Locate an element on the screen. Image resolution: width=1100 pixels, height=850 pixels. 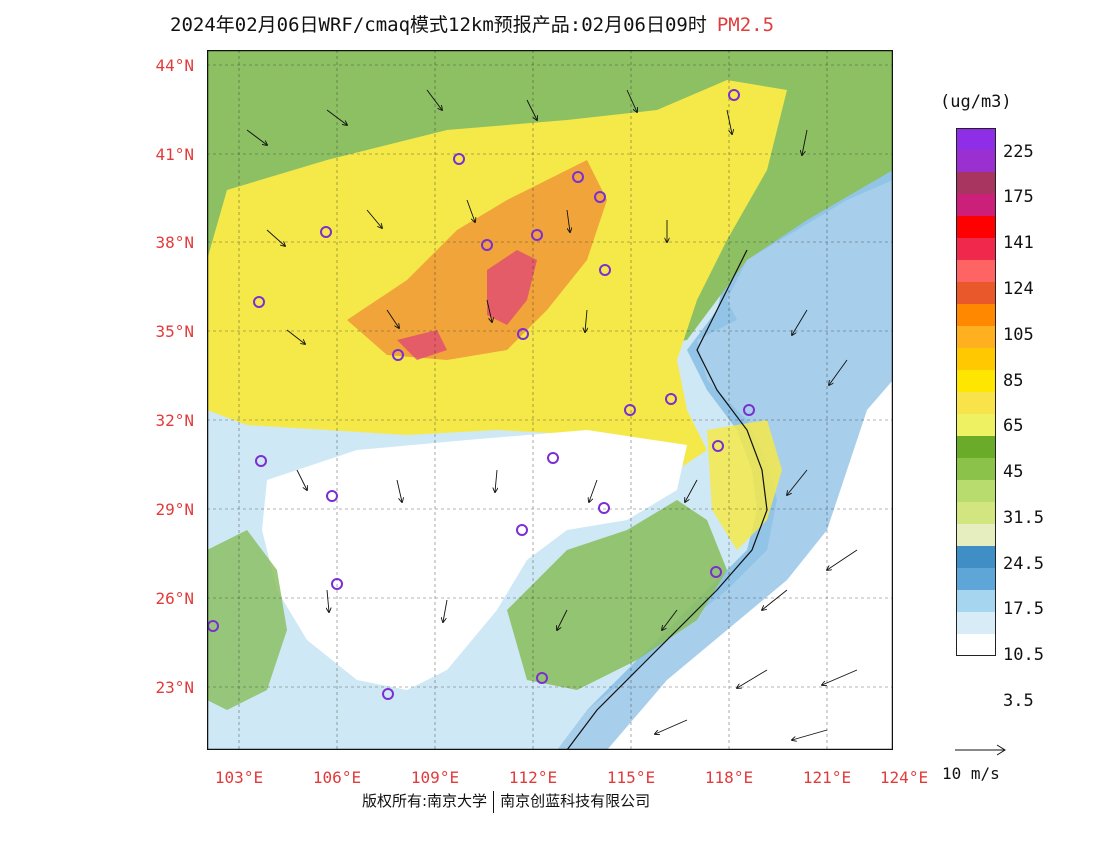
lat-label-26: 26°N is located at coordinates (174, 598).